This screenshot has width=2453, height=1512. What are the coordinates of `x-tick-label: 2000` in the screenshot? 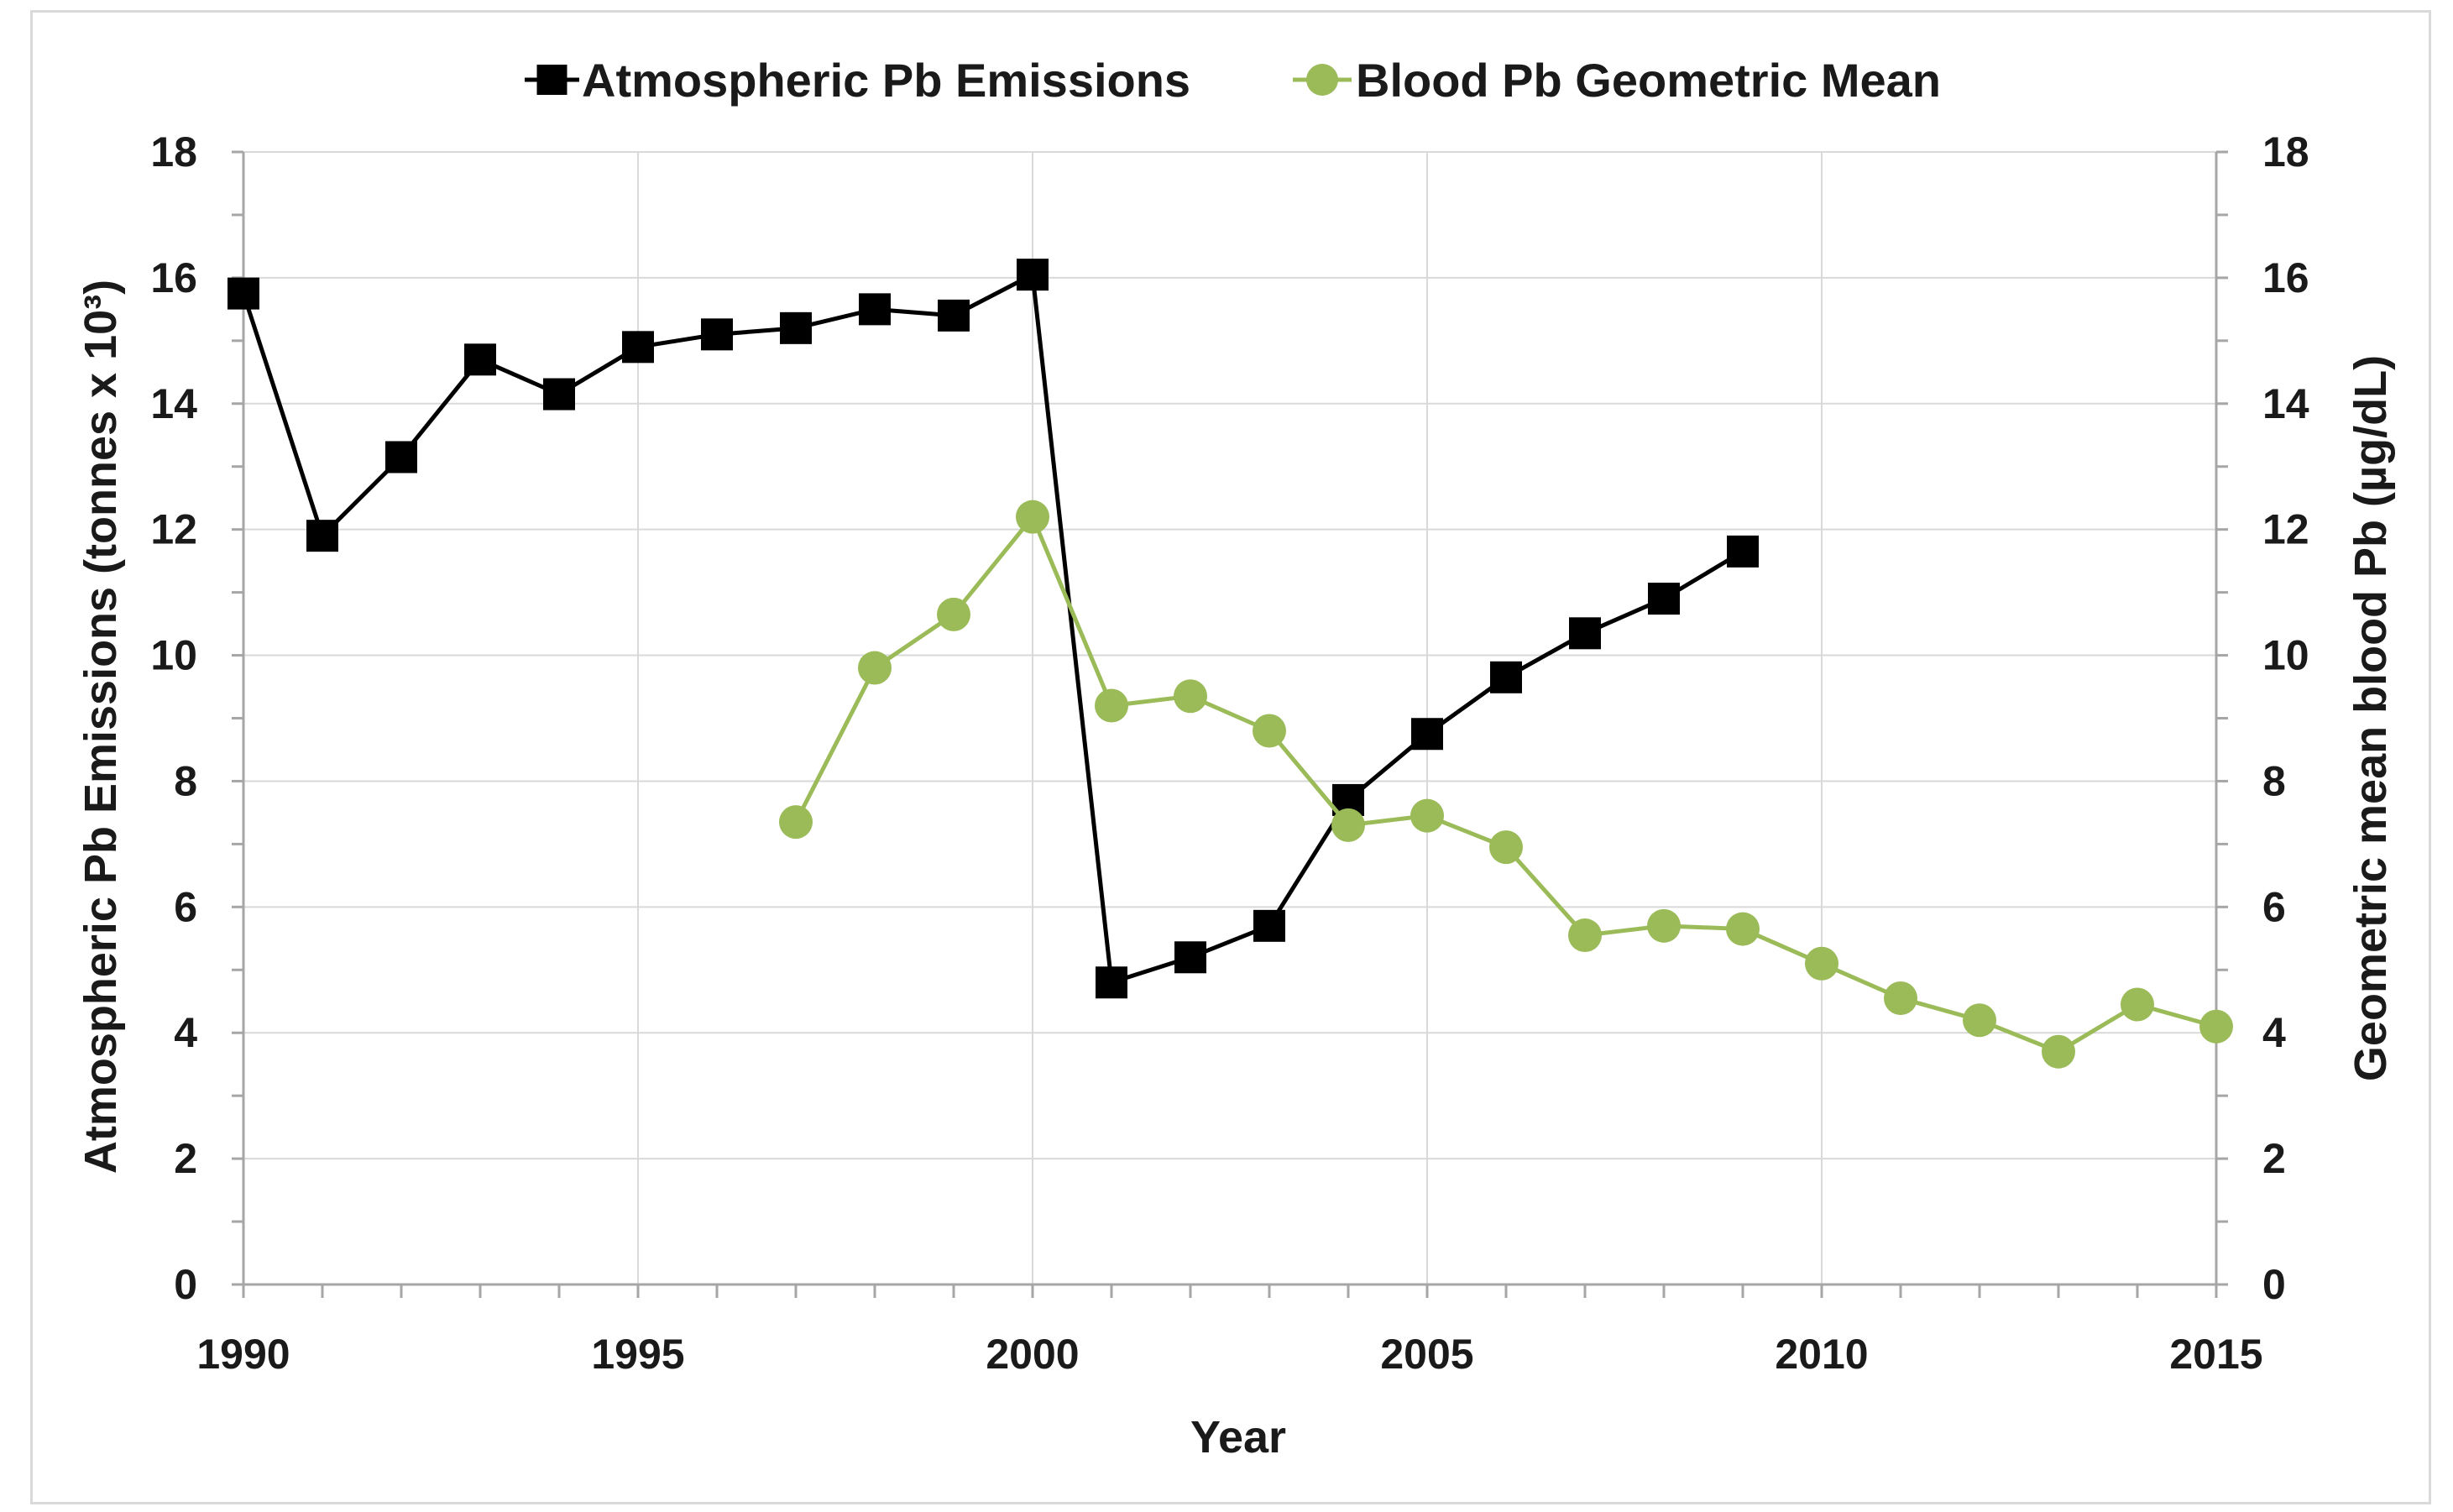 It's located at (1032, 1354).